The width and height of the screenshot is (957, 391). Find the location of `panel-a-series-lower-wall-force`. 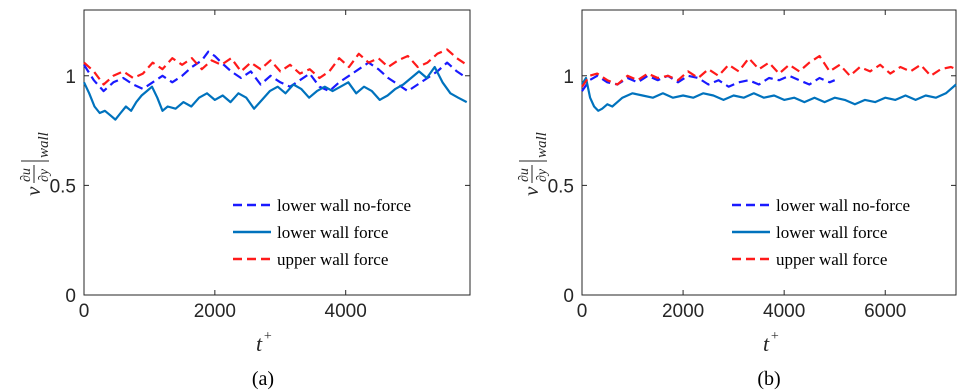

panel-a-series-lower-wall-force is located at coordinates (275, 93).